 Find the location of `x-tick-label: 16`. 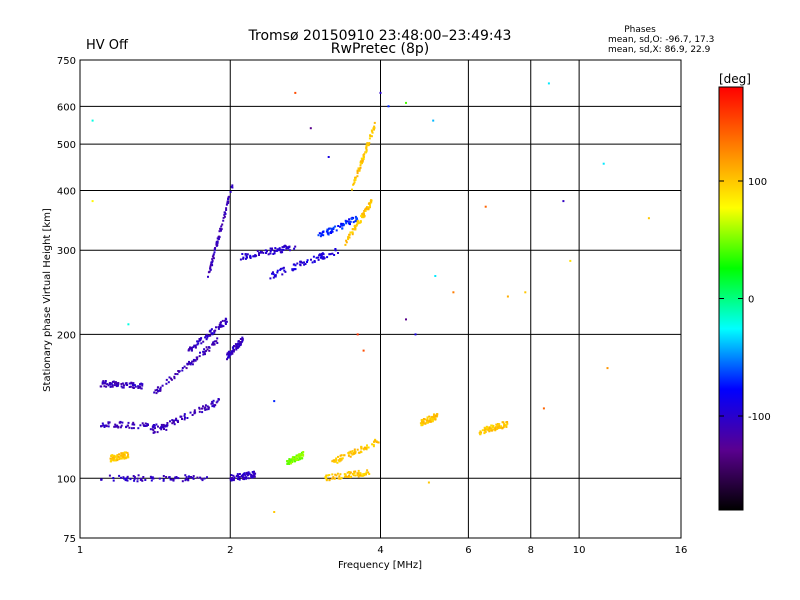

x-tick-label: 16 is located at coordinates (681, 550).